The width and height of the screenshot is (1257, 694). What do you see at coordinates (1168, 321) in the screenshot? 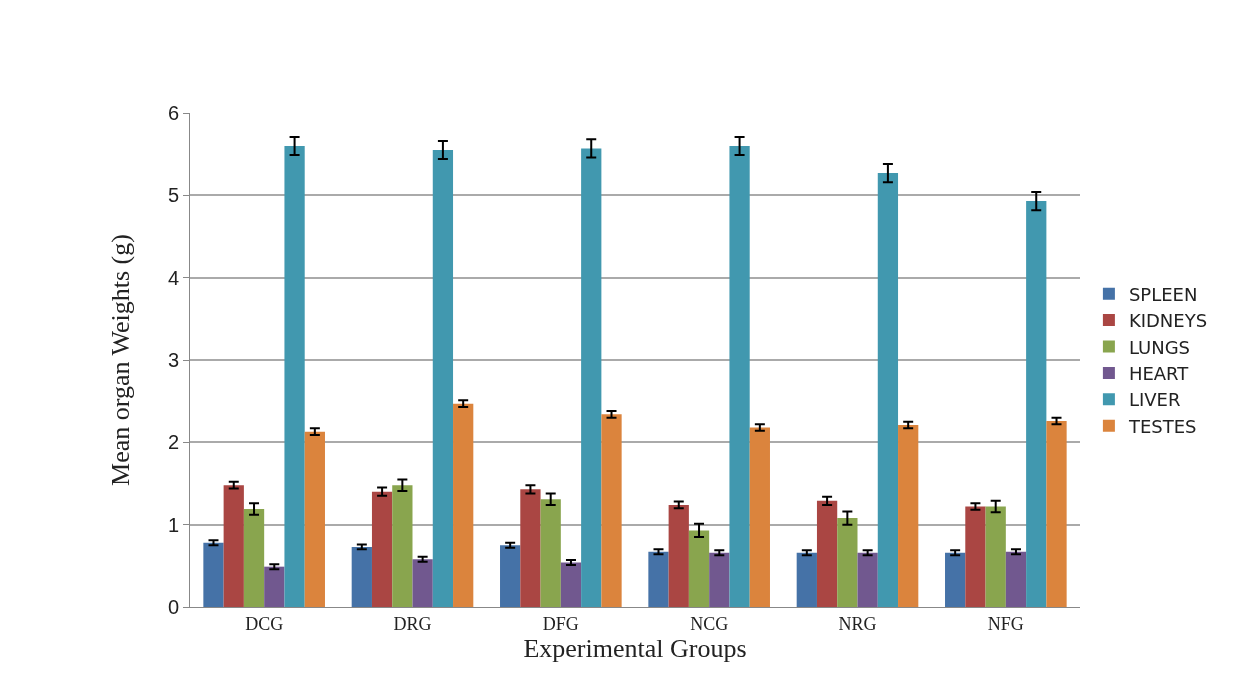
I see `legend-label: KIDNEYS` at bounding box center [1168, 321].